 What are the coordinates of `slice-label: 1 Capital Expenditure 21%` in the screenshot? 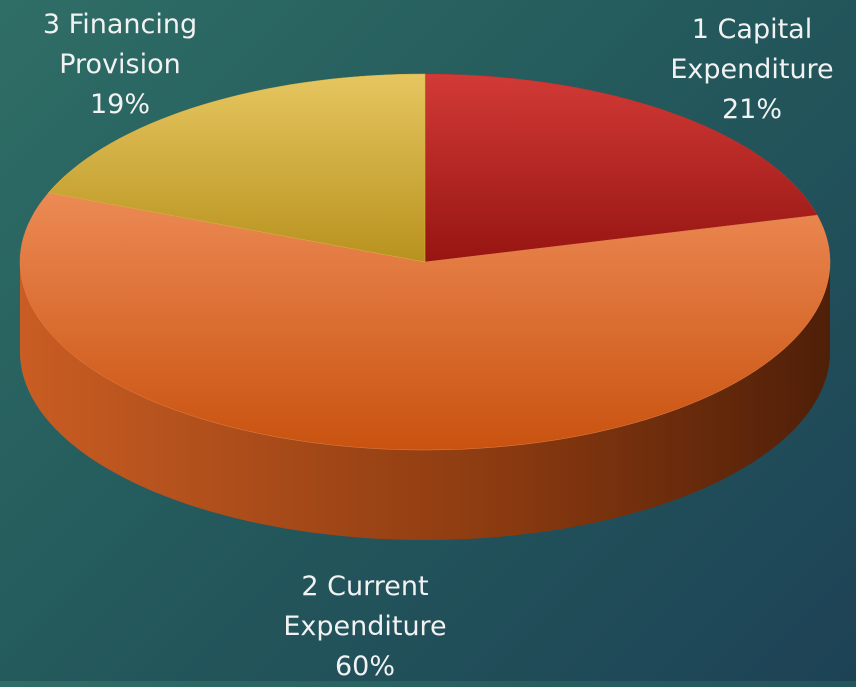 It's located at (746, 70).